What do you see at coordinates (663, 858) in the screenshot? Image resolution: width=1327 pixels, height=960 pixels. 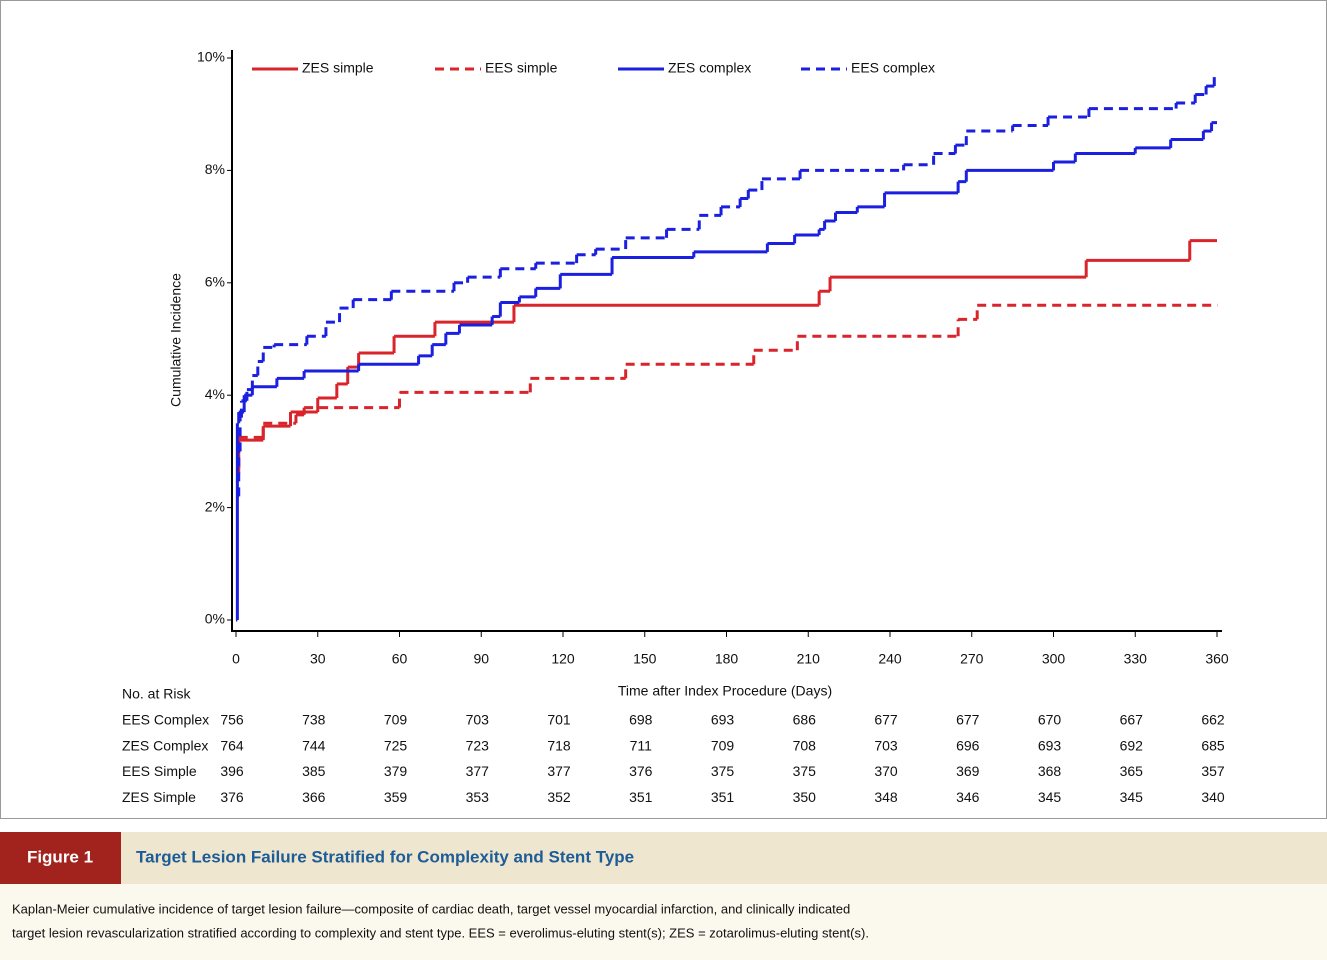 I see `title-band` at bounding box center [663, 858].